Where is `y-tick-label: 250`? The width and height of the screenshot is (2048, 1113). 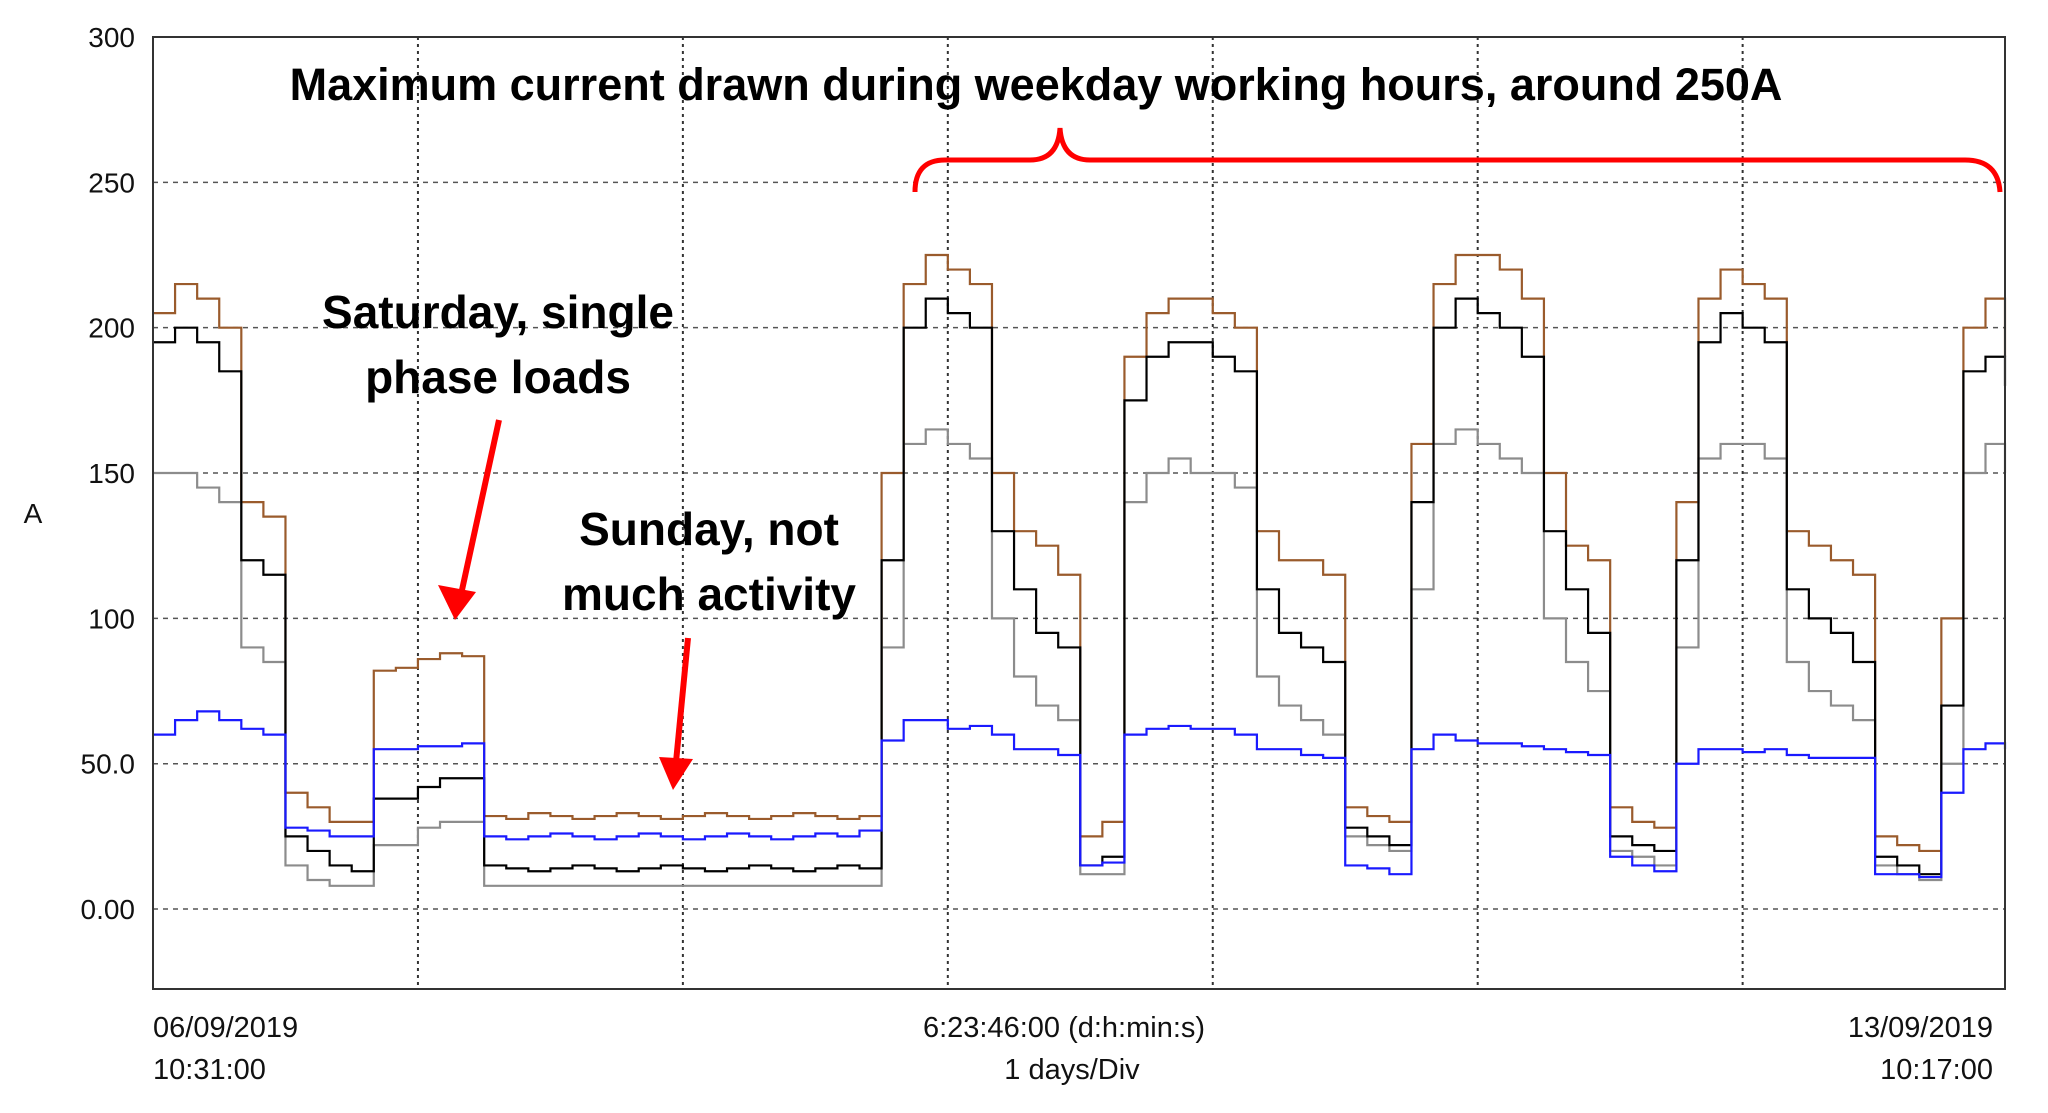
y-tick-label: 250 is located at coordinates (111, 182).